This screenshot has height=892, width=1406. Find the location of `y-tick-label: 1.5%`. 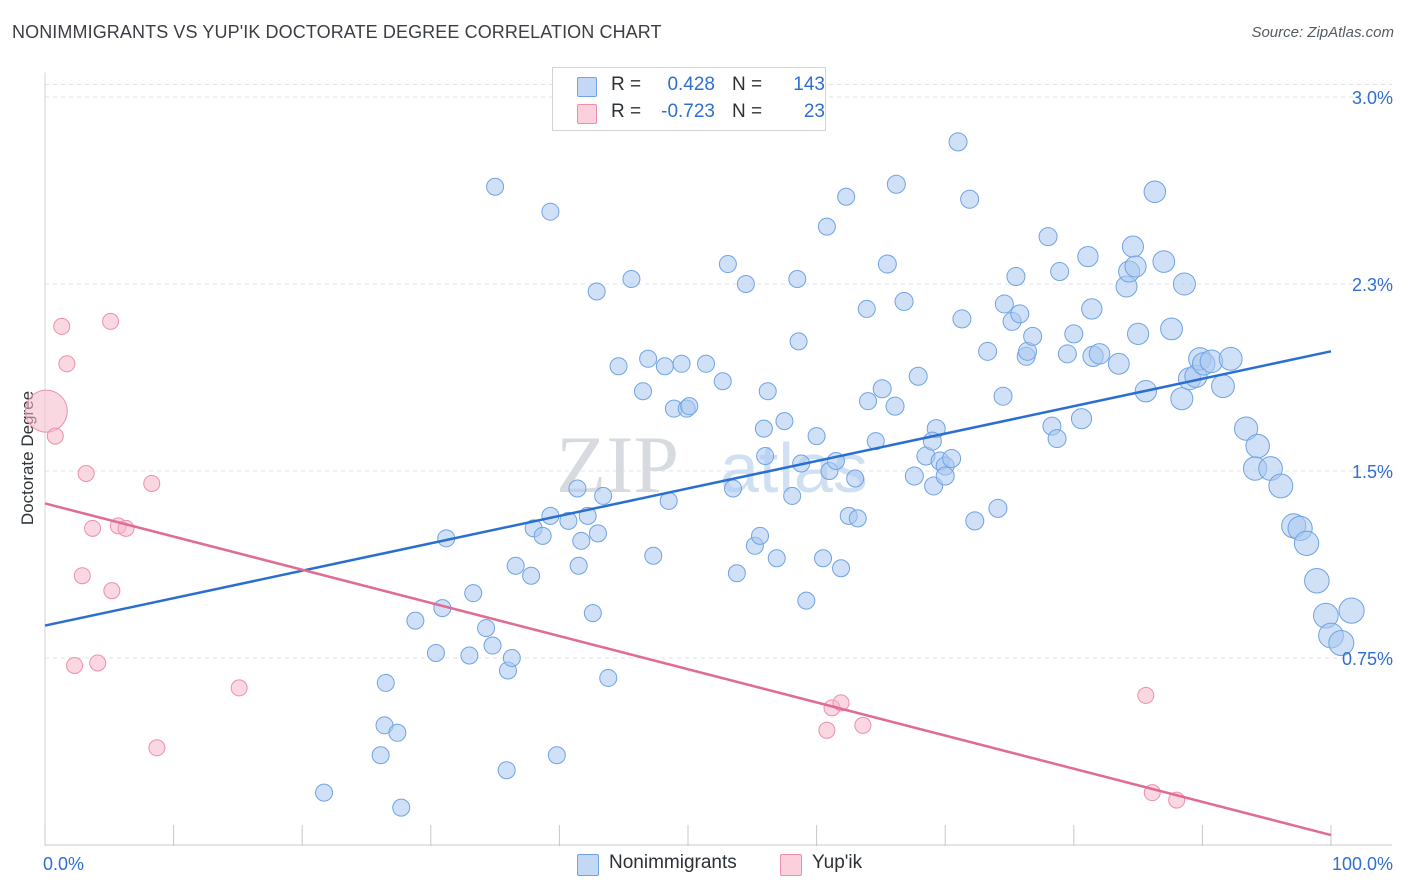

y-tick-label: 1.5% is located at coordinates (1372, 472).